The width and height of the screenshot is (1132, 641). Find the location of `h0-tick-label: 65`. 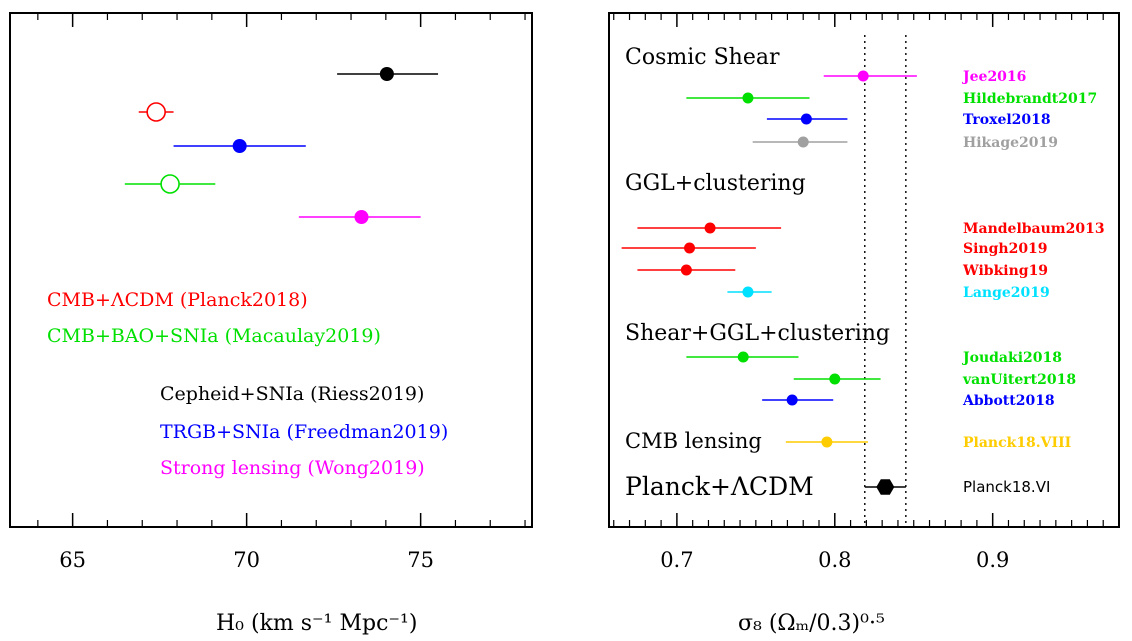

h0-tick-label: 65 is located at coordinates (72, 560).